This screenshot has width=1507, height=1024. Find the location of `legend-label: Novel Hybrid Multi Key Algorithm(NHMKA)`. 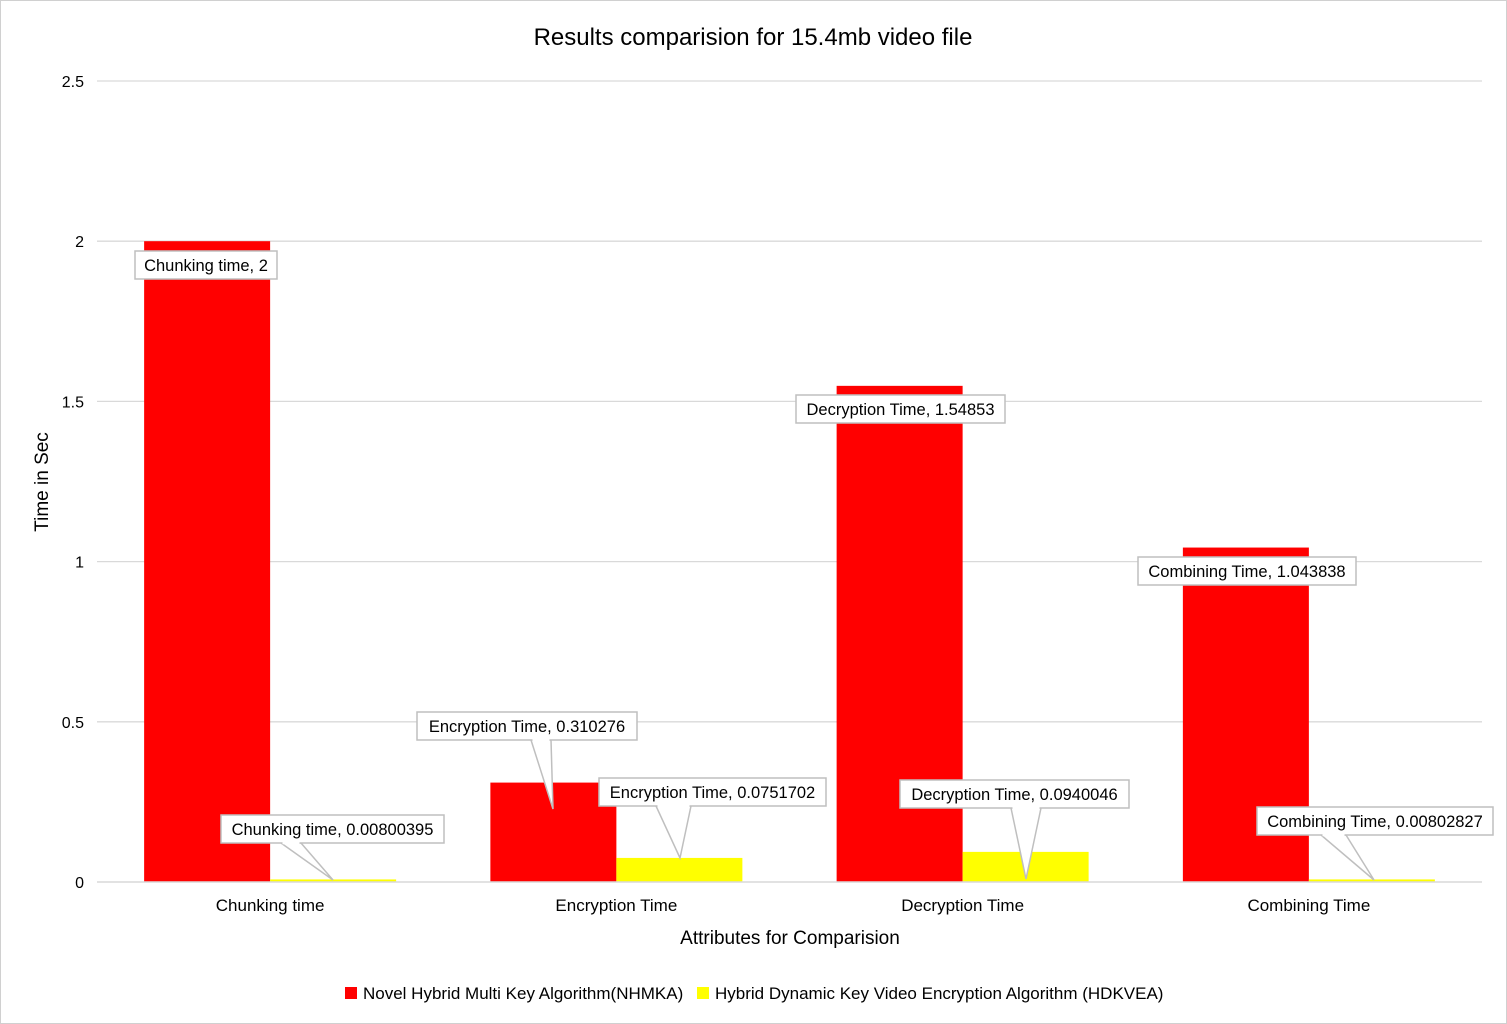

legend-label: Novel Hybrid Multi Key Algorithm(NHMKA) is located at coordinates (523, 993).